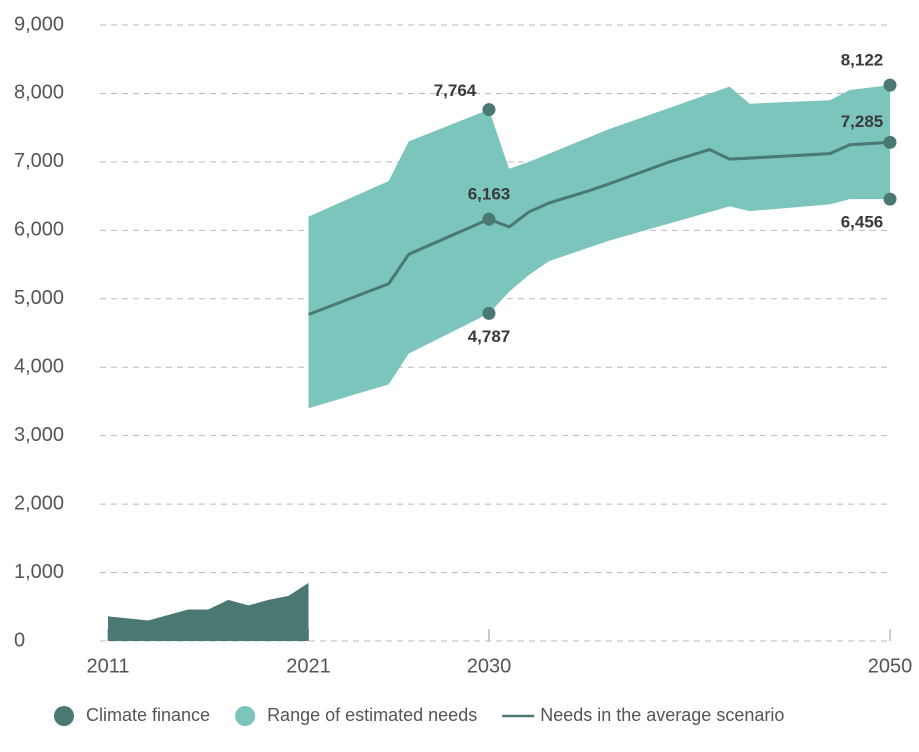 The width and height of the screenshot is (919, 752). I want to click on x-tick-label: 2011, so click(107, 666).